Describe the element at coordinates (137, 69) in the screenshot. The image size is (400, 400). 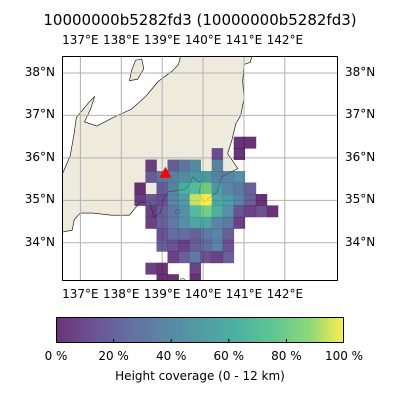
I see `sado-island` at that location.